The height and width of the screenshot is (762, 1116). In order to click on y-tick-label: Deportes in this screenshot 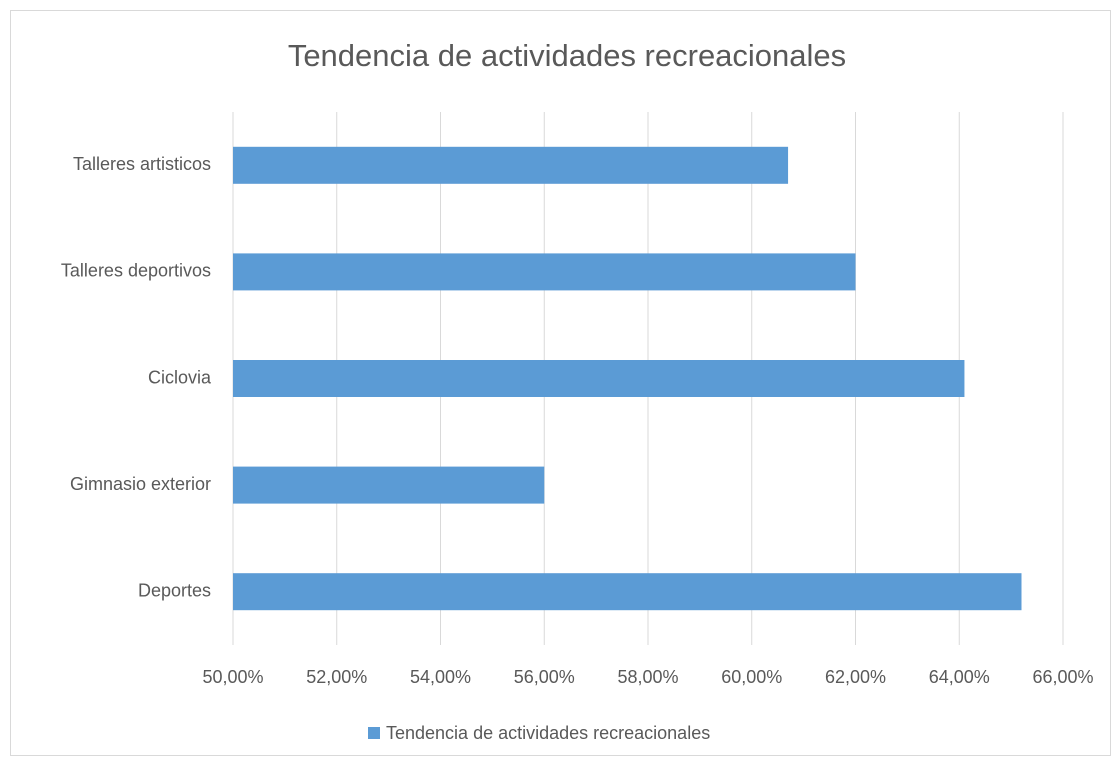, I will do `click(174, 590)`.